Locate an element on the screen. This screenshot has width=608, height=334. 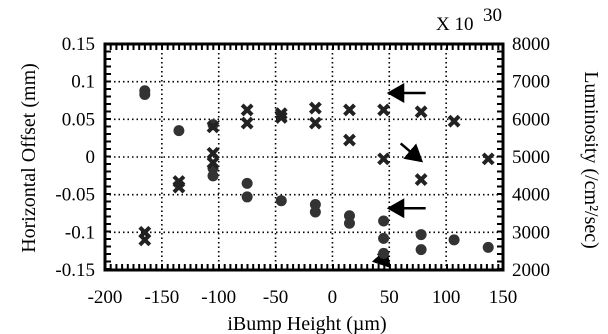
x-tick-label: -200 is located at coordinates (105, 297).